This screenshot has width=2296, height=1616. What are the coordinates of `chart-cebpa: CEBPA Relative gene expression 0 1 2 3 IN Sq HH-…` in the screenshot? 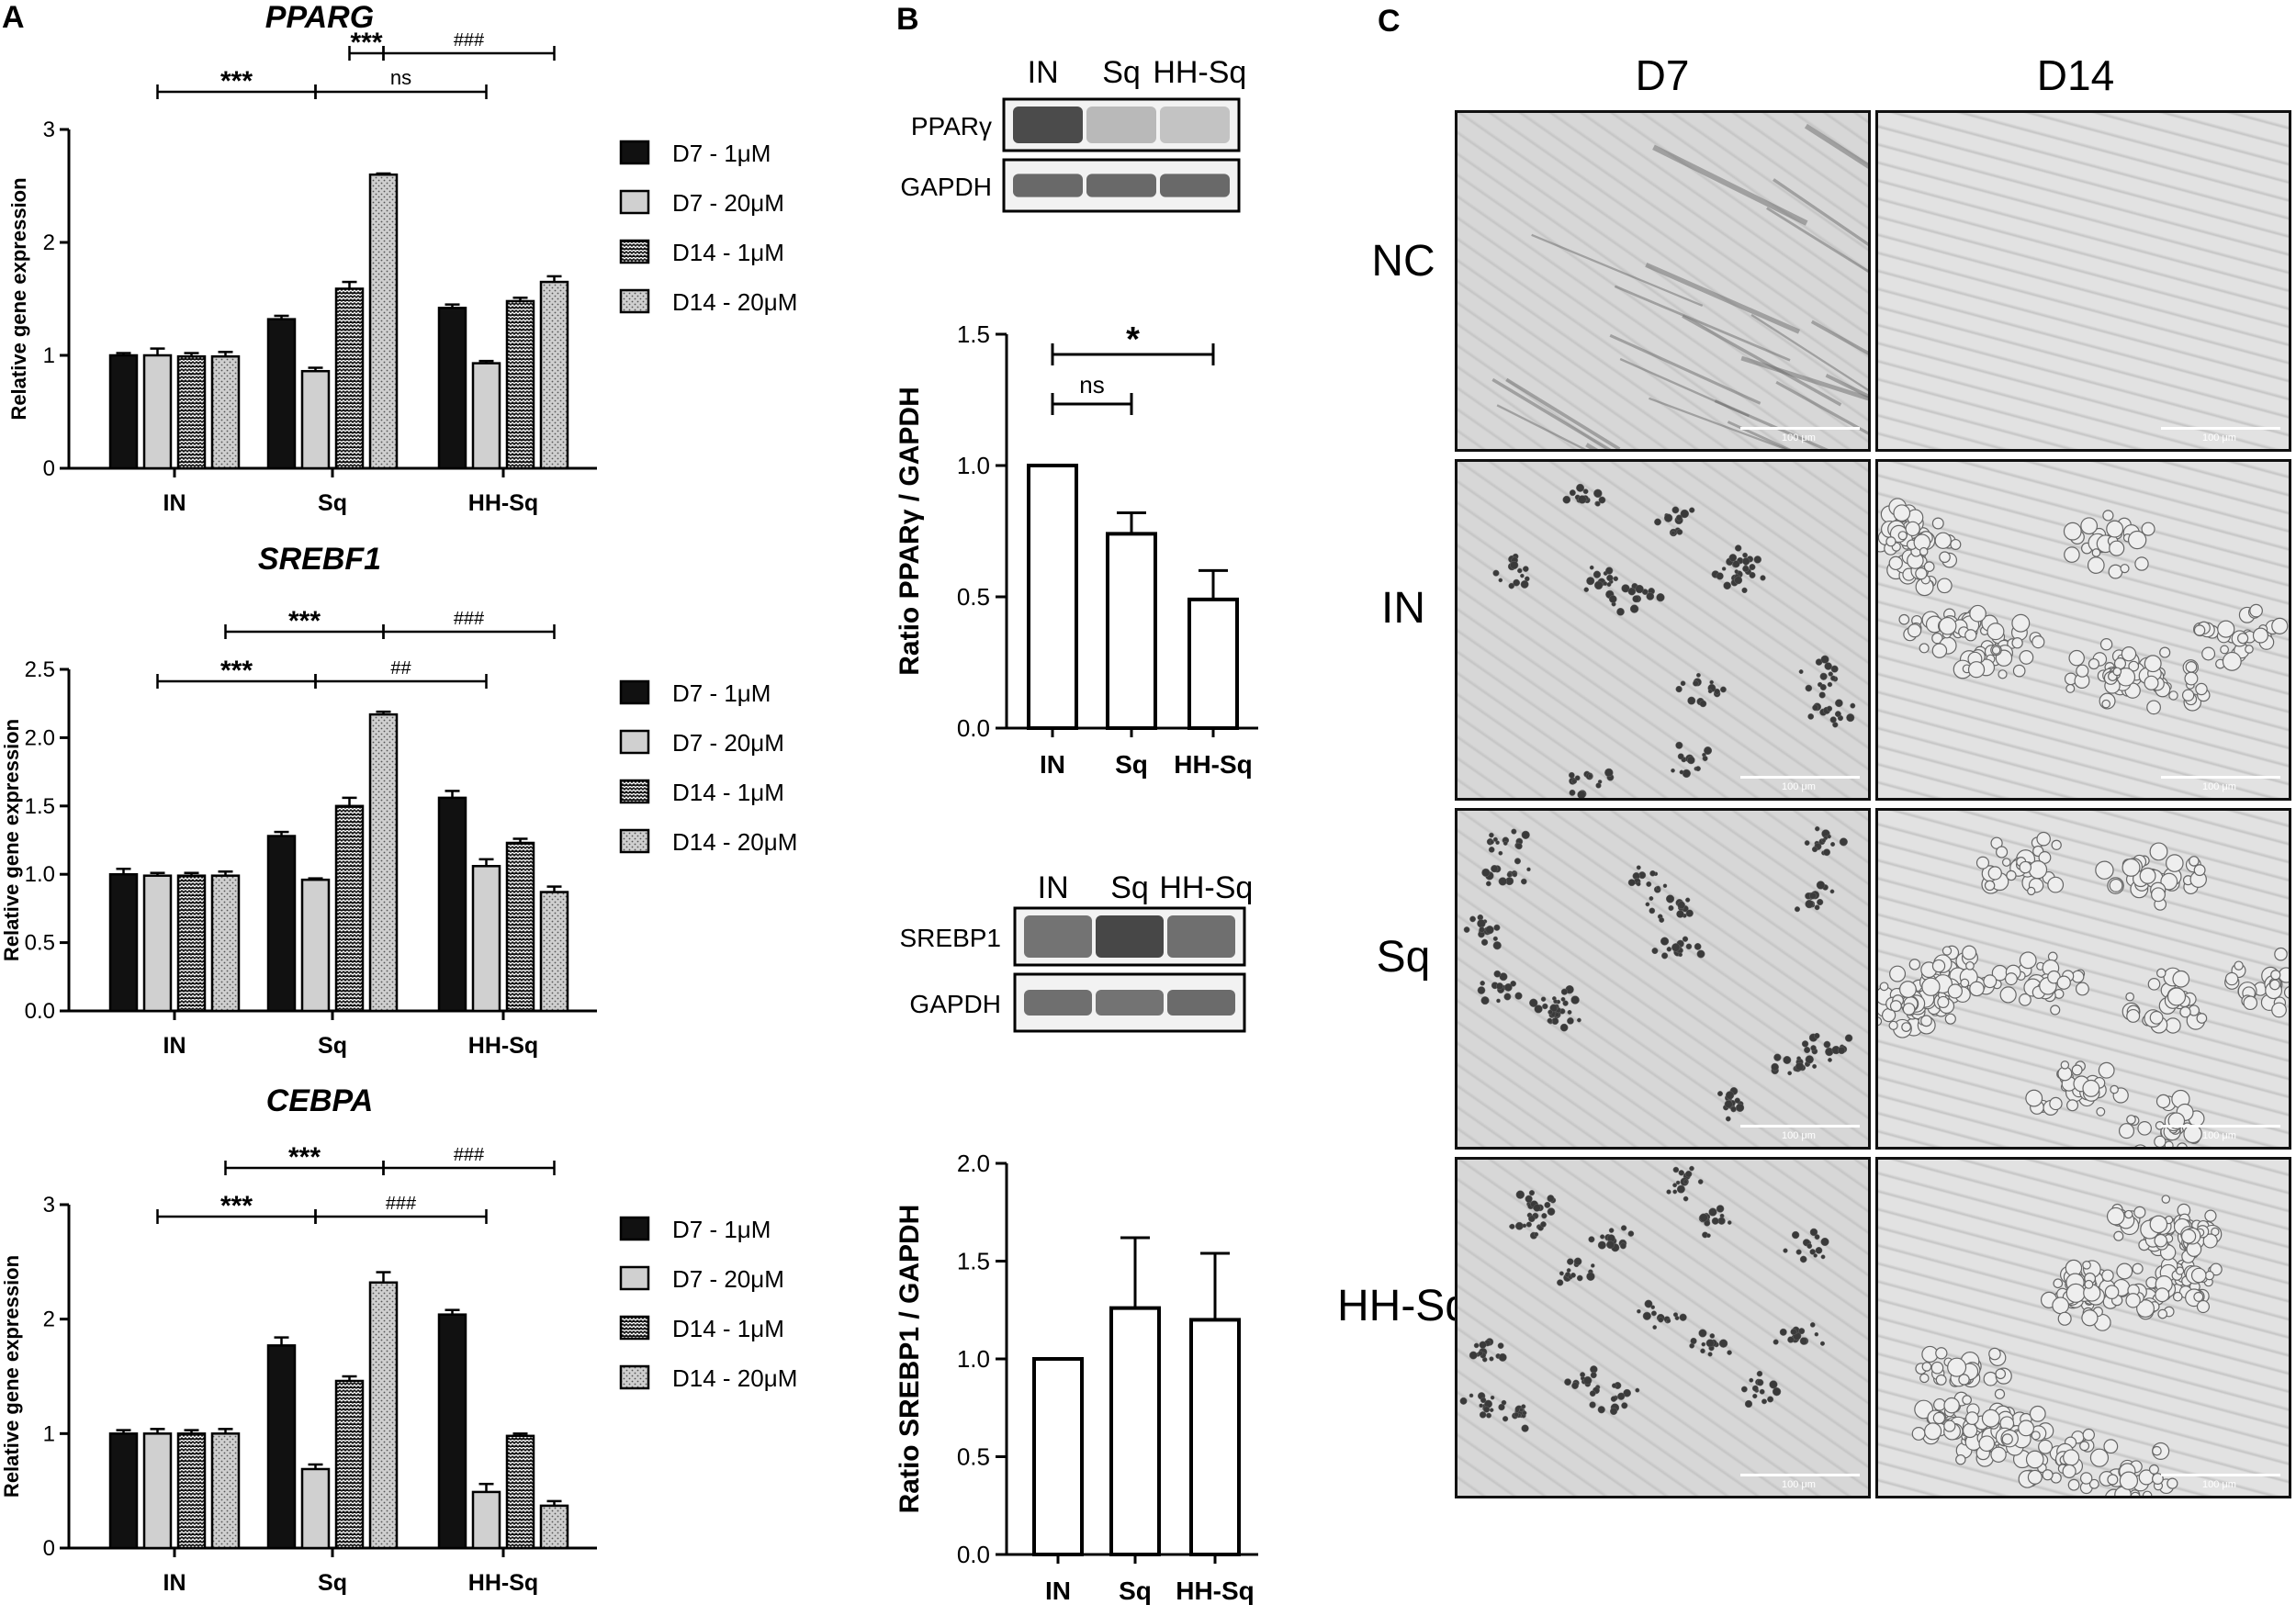 It's located at (398, 1340).